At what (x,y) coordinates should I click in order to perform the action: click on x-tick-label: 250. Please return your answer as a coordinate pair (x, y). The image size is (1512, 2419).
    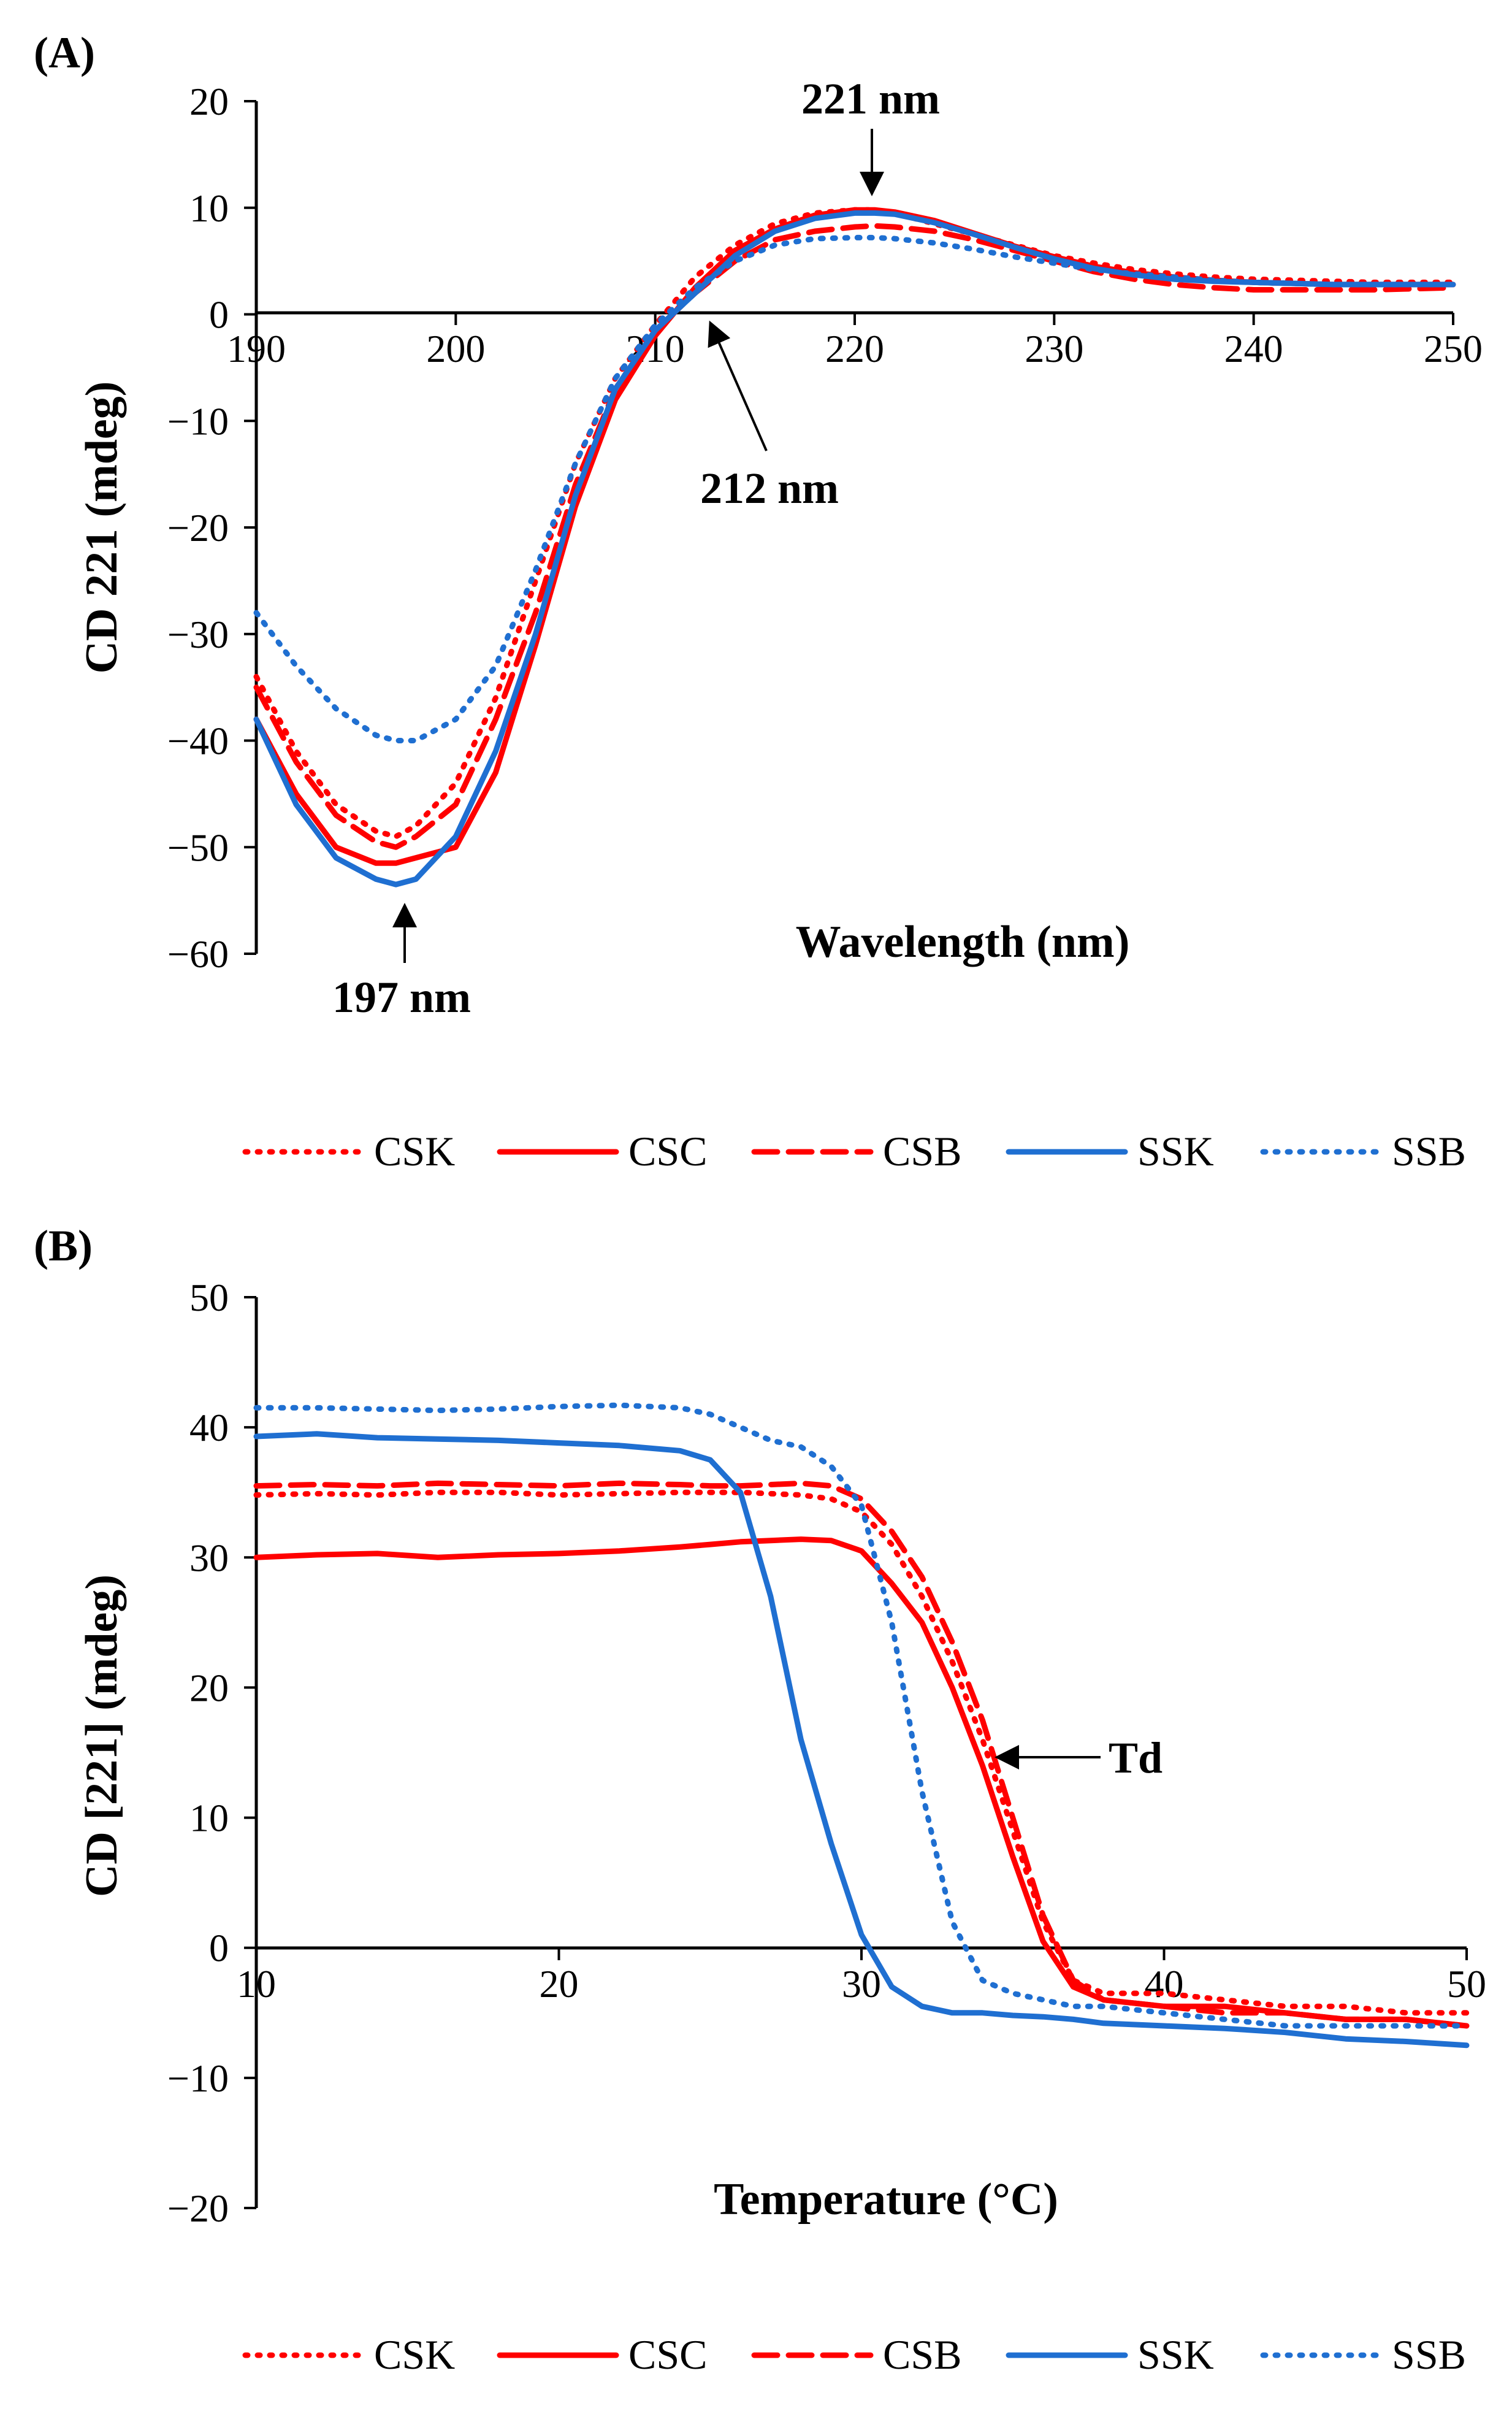
    Looking at the image, I should click on (1453, 349).